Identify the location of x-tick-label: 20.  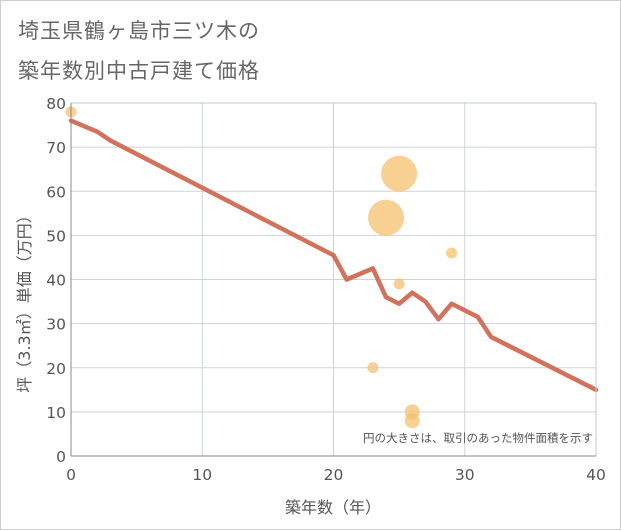
(334, 475).